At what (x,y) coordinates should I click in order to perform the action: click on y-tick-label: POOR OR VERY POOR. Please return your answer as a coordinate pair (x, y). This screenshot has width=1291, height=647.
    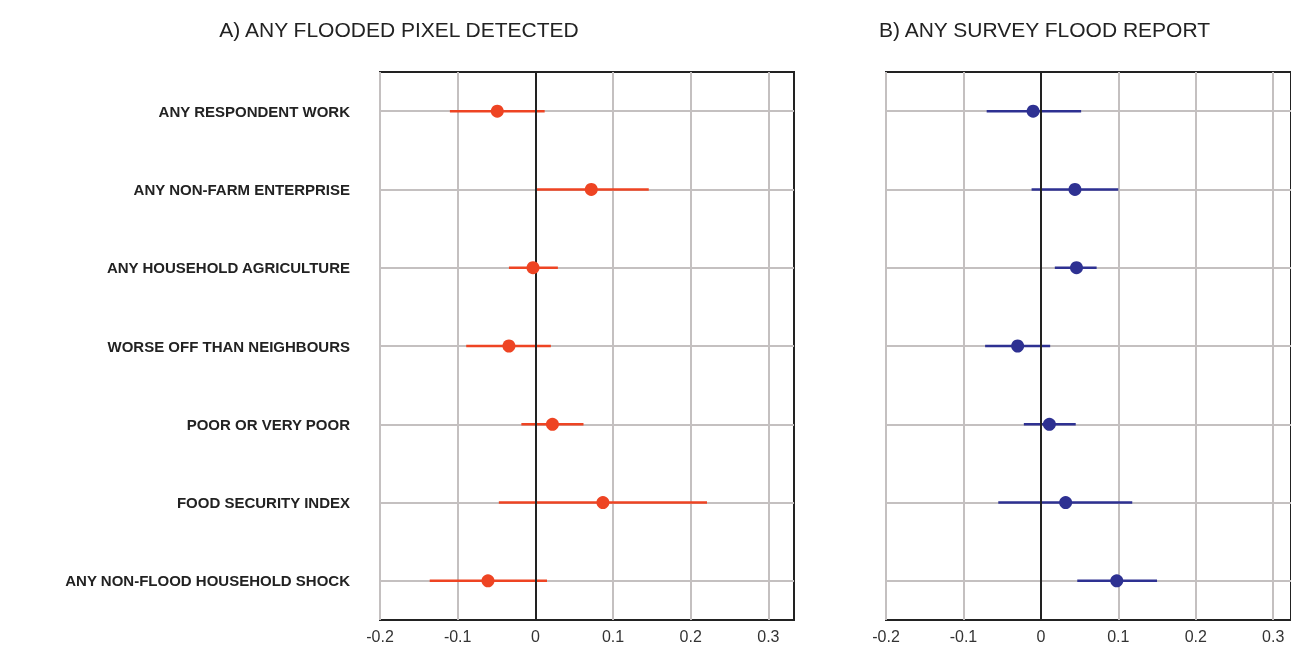
    Looking at the image, I should click on (268, 424).